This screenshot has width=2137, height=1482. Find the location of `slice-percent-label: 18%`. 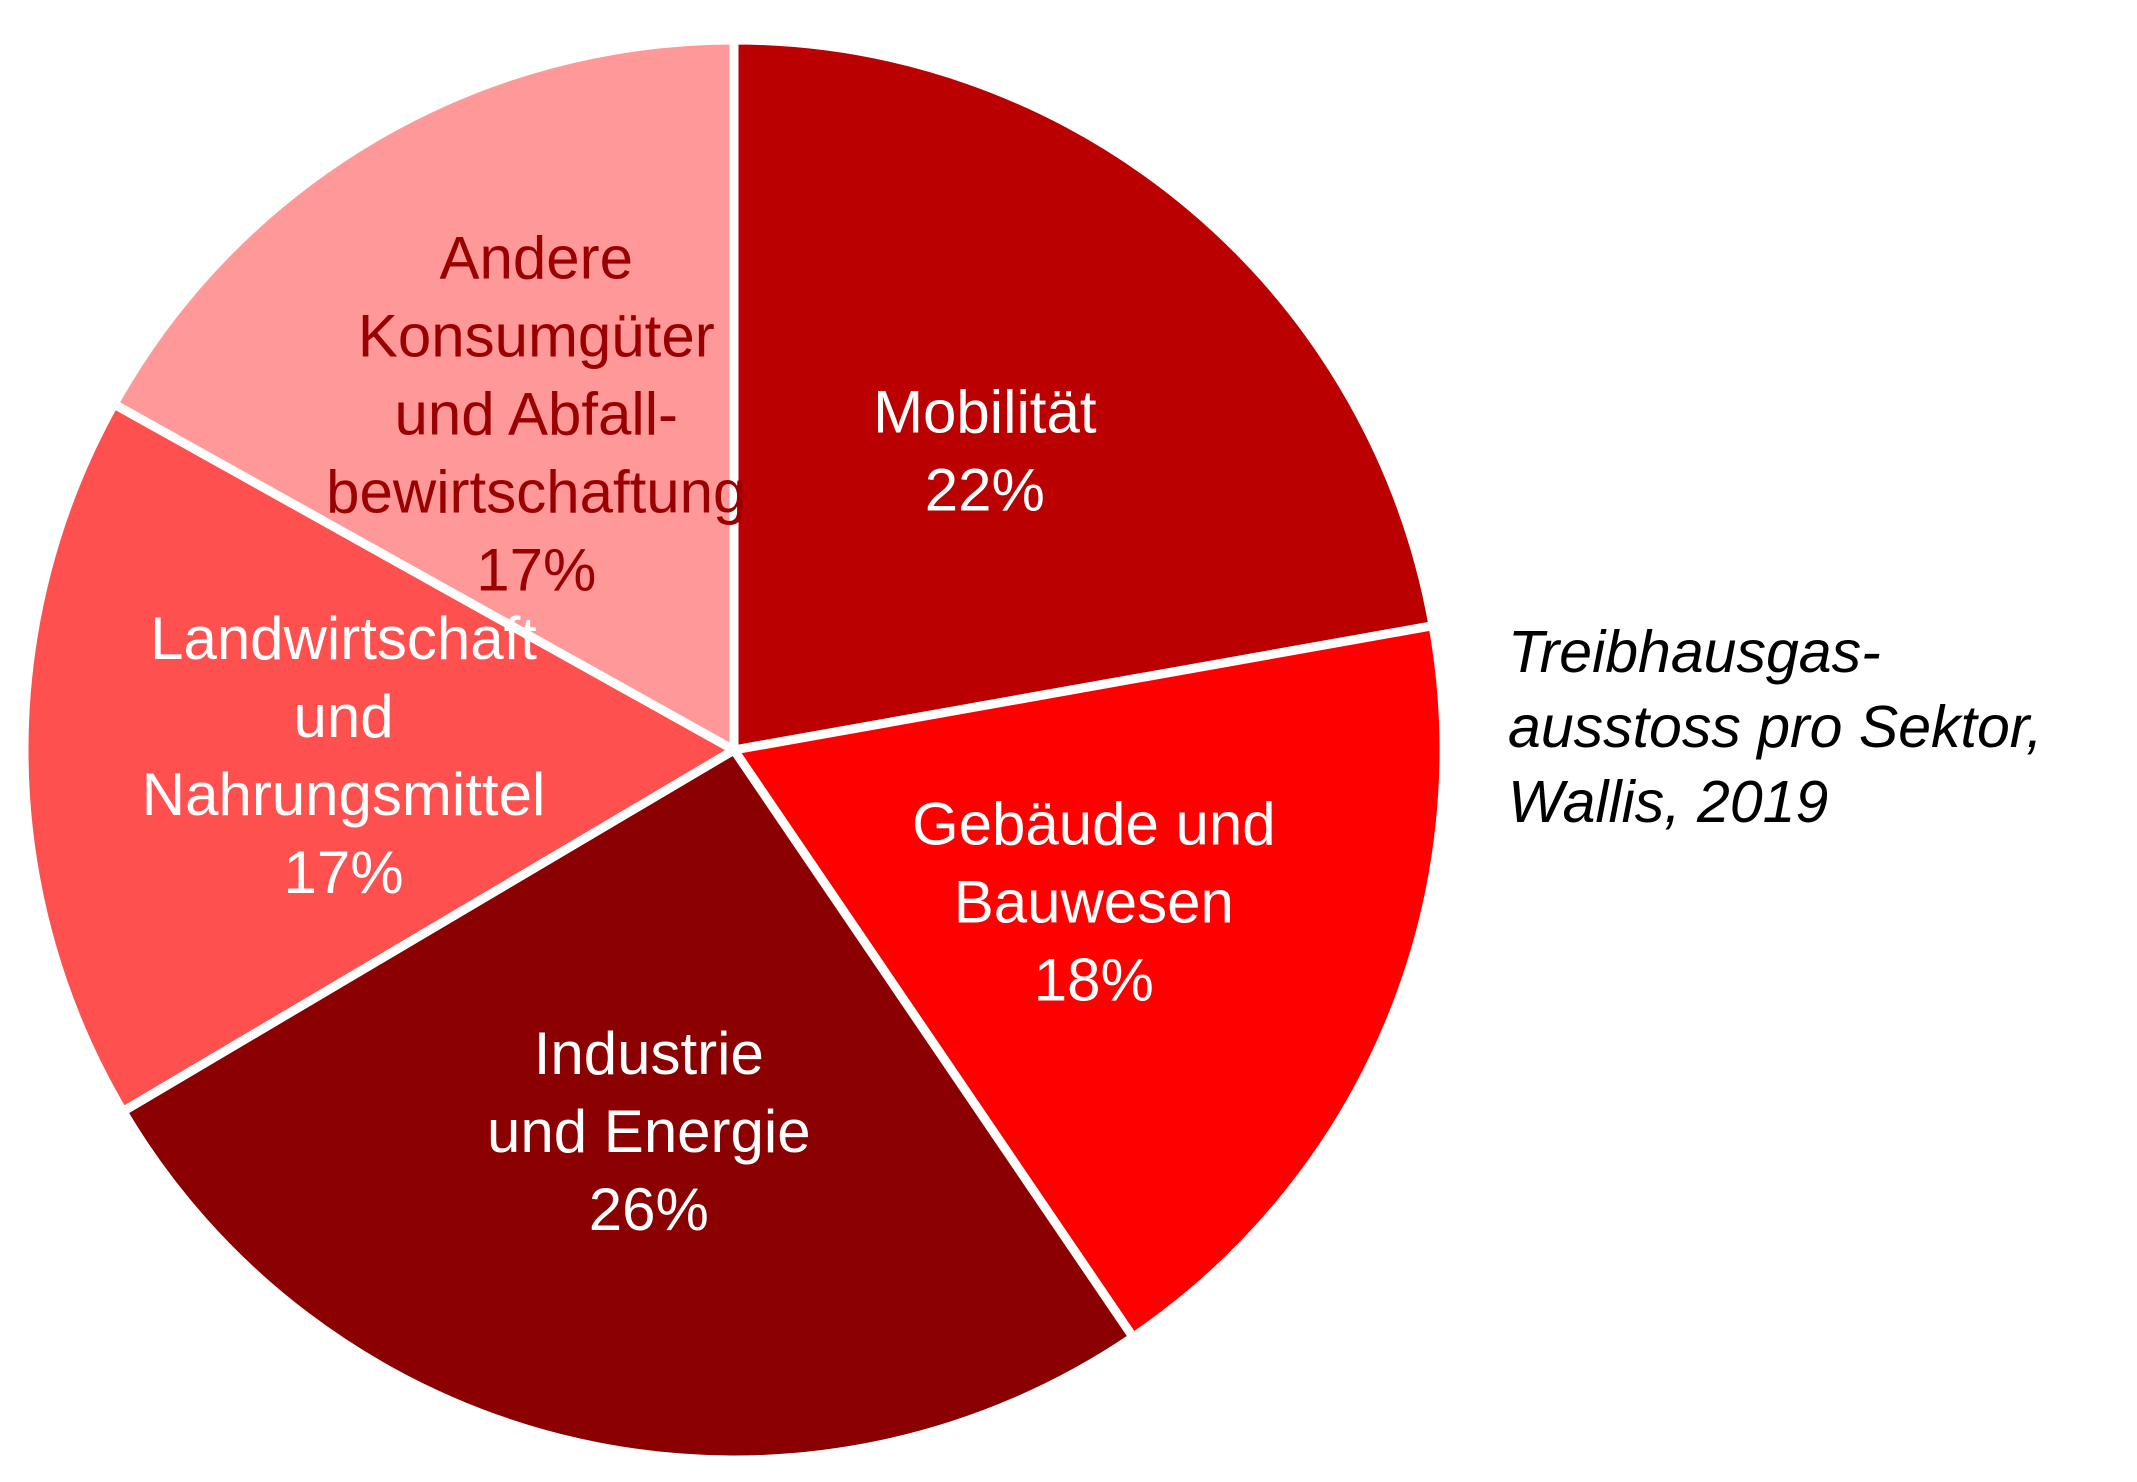

slice-percent-label: 18% is located at coordinates (1094, 980).